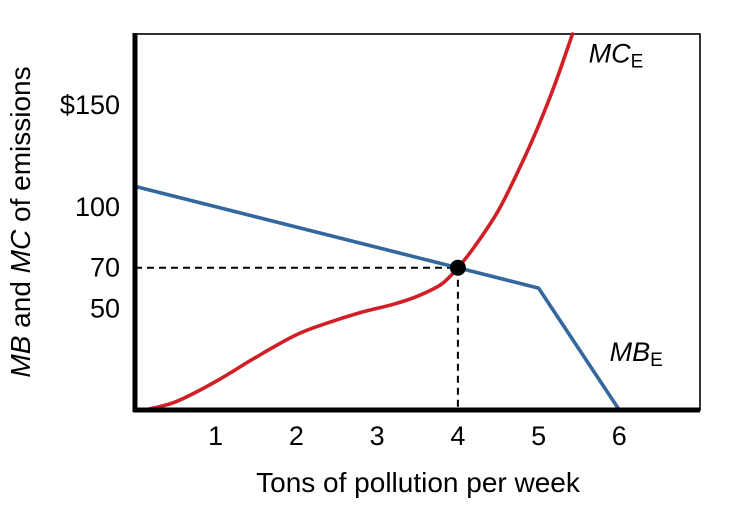 The height and width of the screenshot is (508, 735). What do you see at coordinates (377, 436) in the screenshot?
I see `x-tick-label-3: 3` at bounding box center [377, 436].